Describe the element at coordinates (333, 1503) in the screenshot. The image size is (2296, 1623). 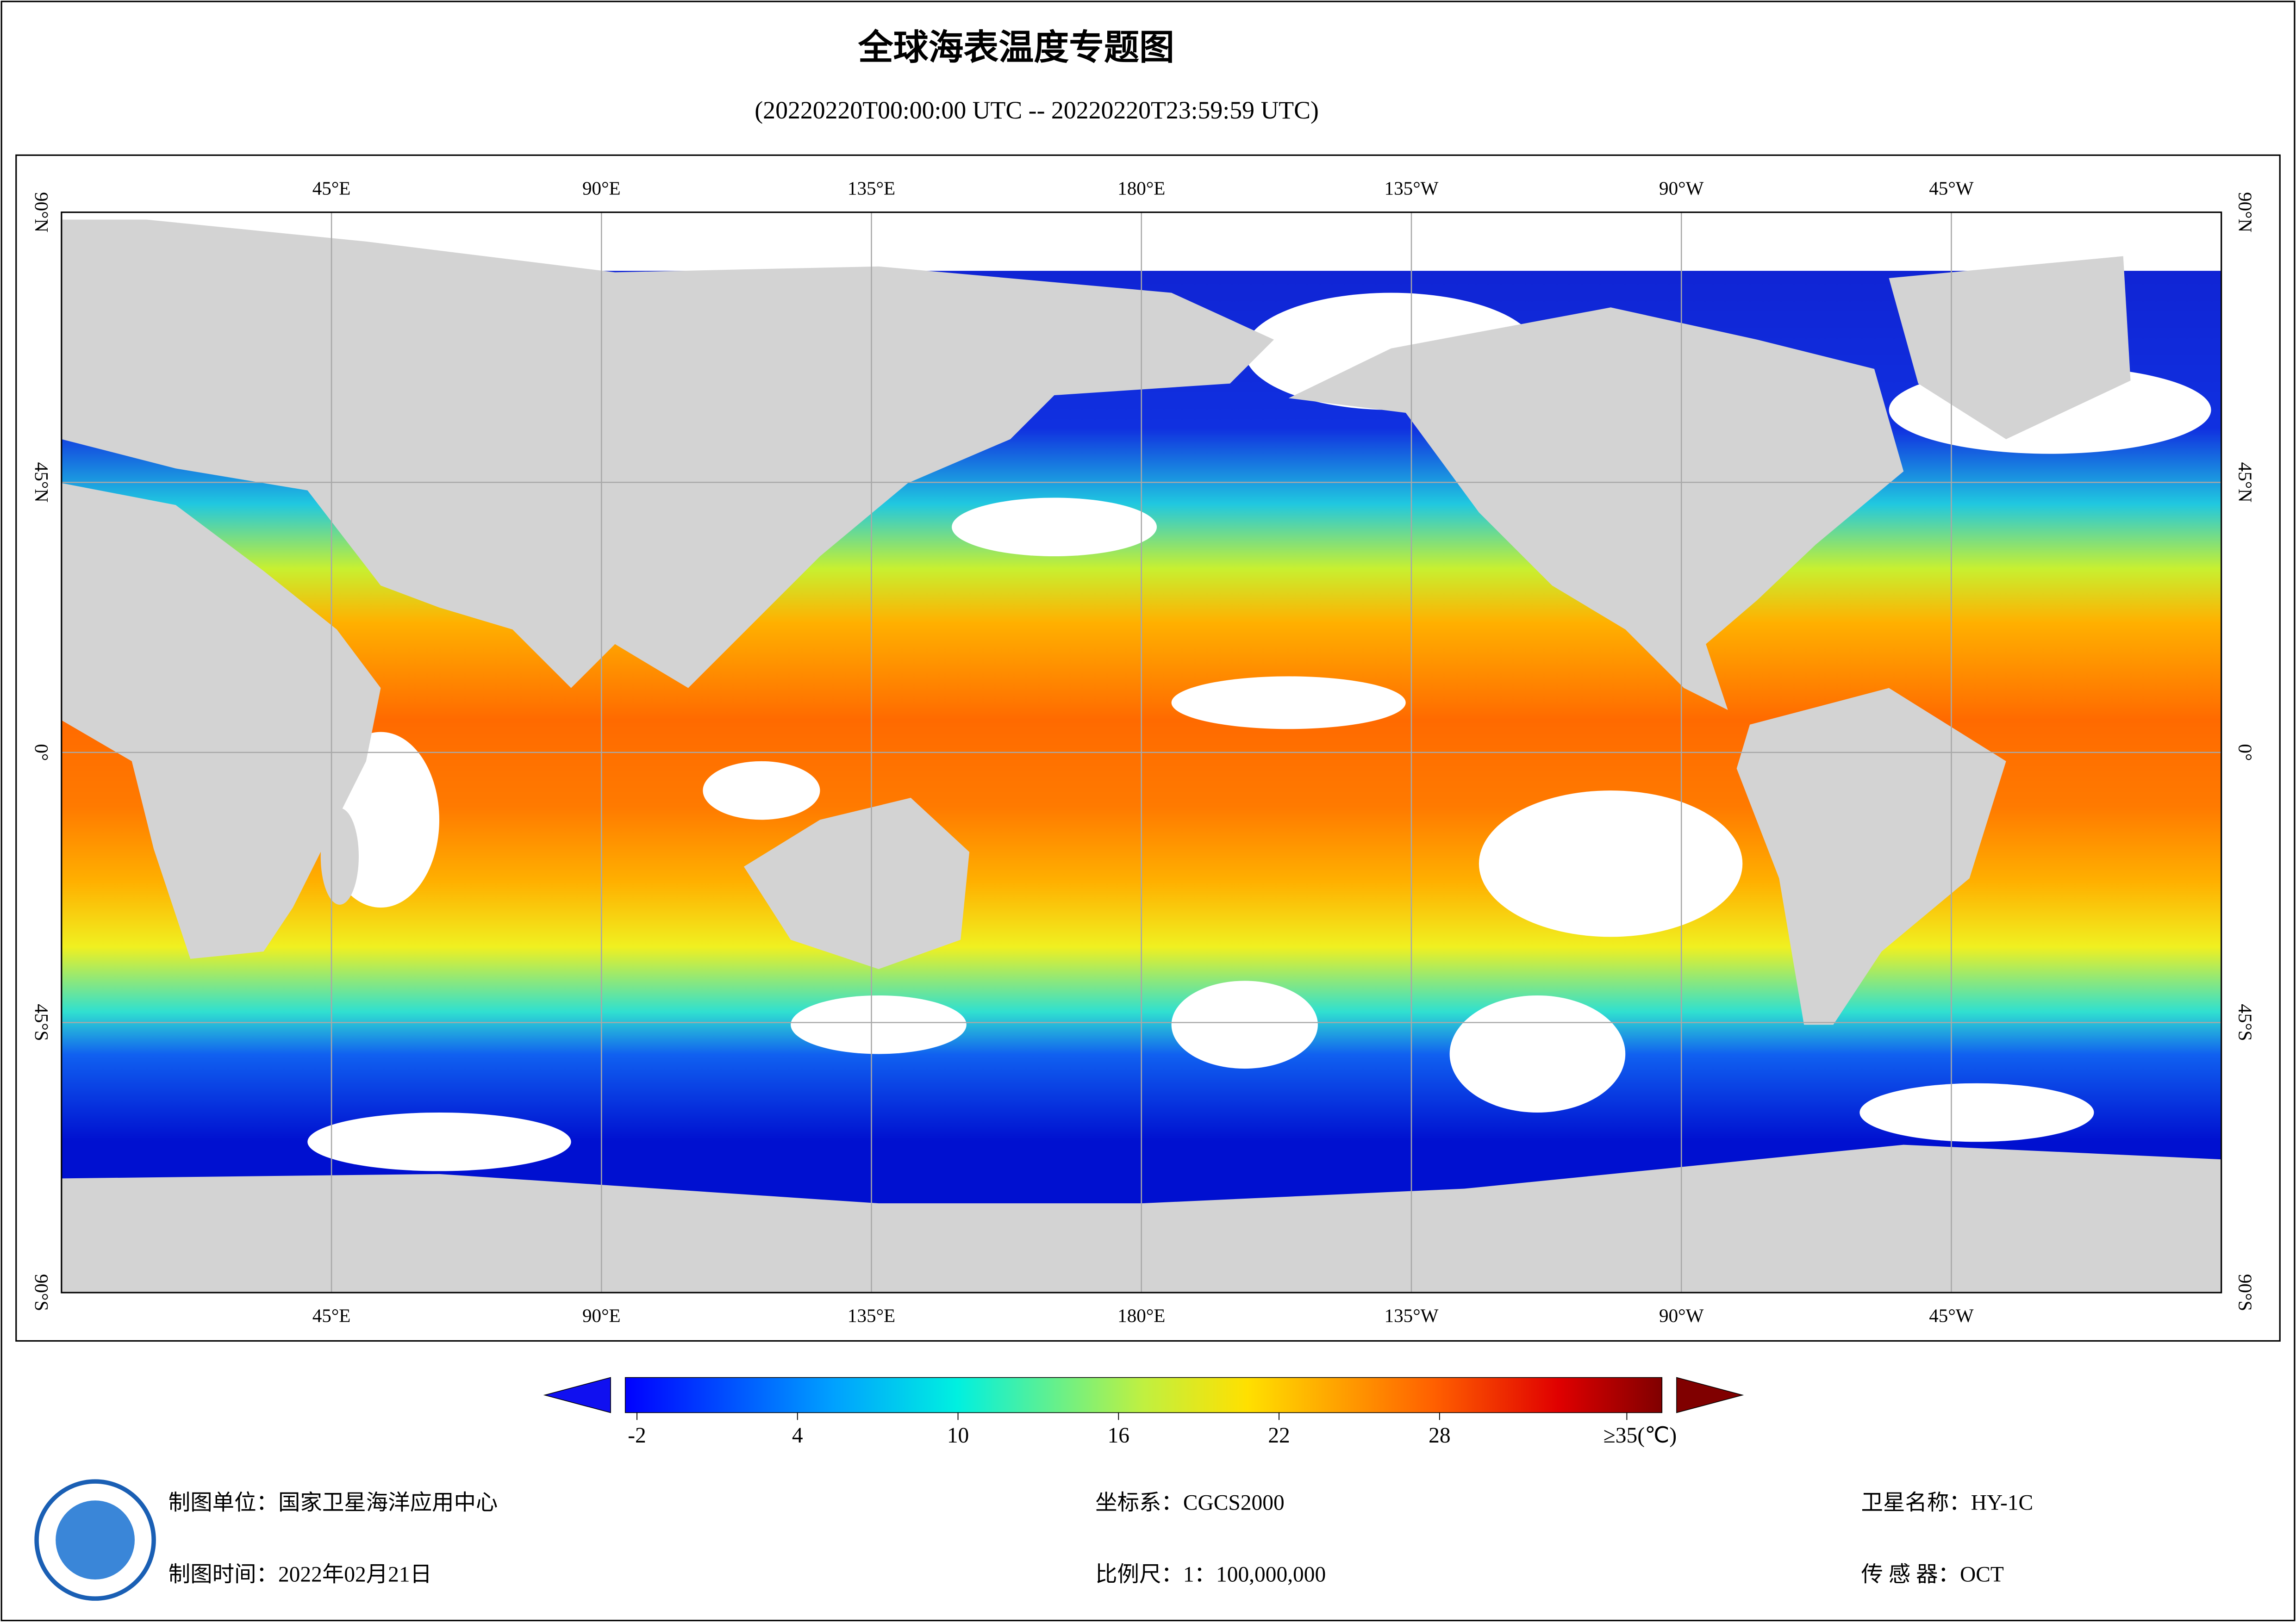
I see `footer-unit: 制图单位：国家卫星海洋应用中心` at that location.